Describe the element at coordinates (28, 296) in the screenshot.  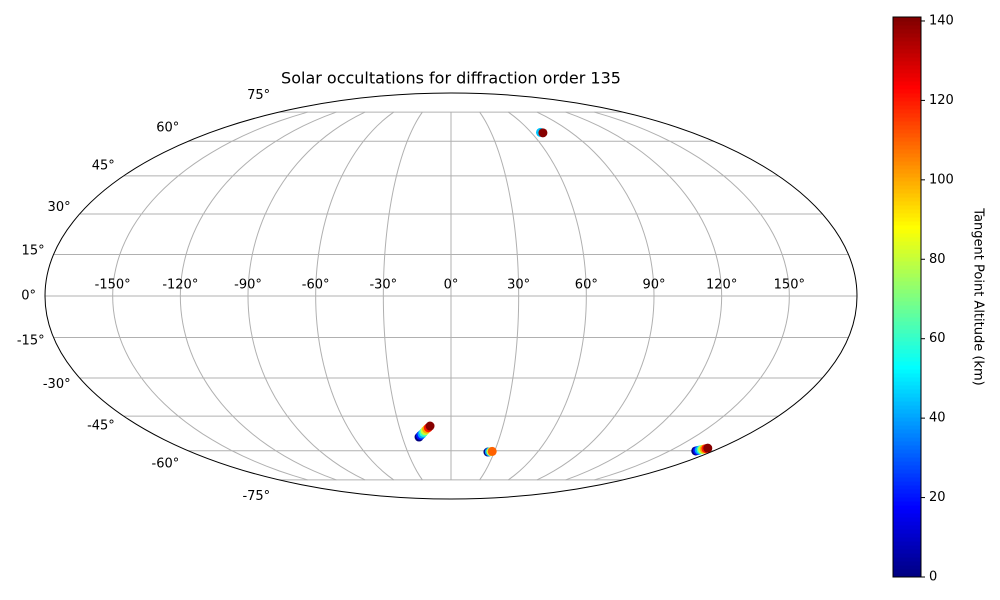
I see `y-tick-label: 0°` at that location.